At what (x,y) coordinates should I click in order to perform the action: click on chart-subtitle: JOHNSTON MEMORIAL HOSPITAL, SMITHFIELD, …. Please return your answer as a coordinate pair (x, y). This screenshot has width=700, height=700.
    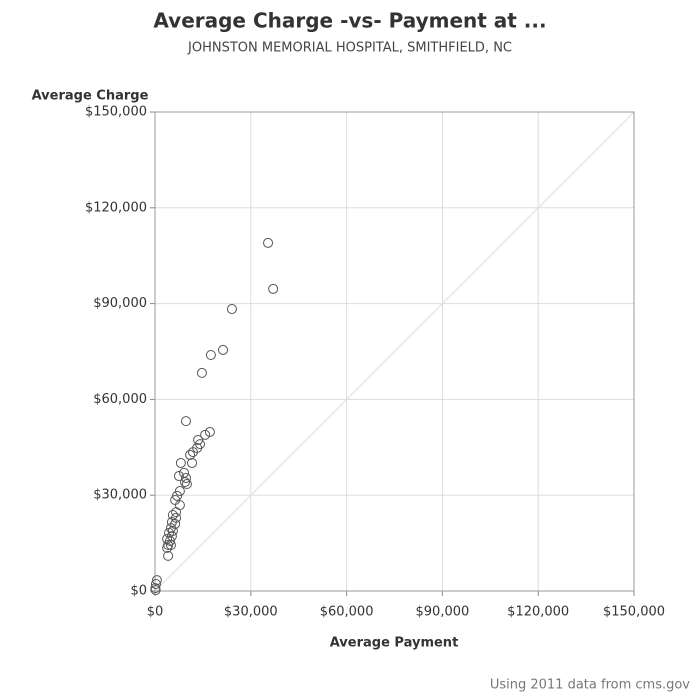
    Looking at the image, I should click on (349, 48).